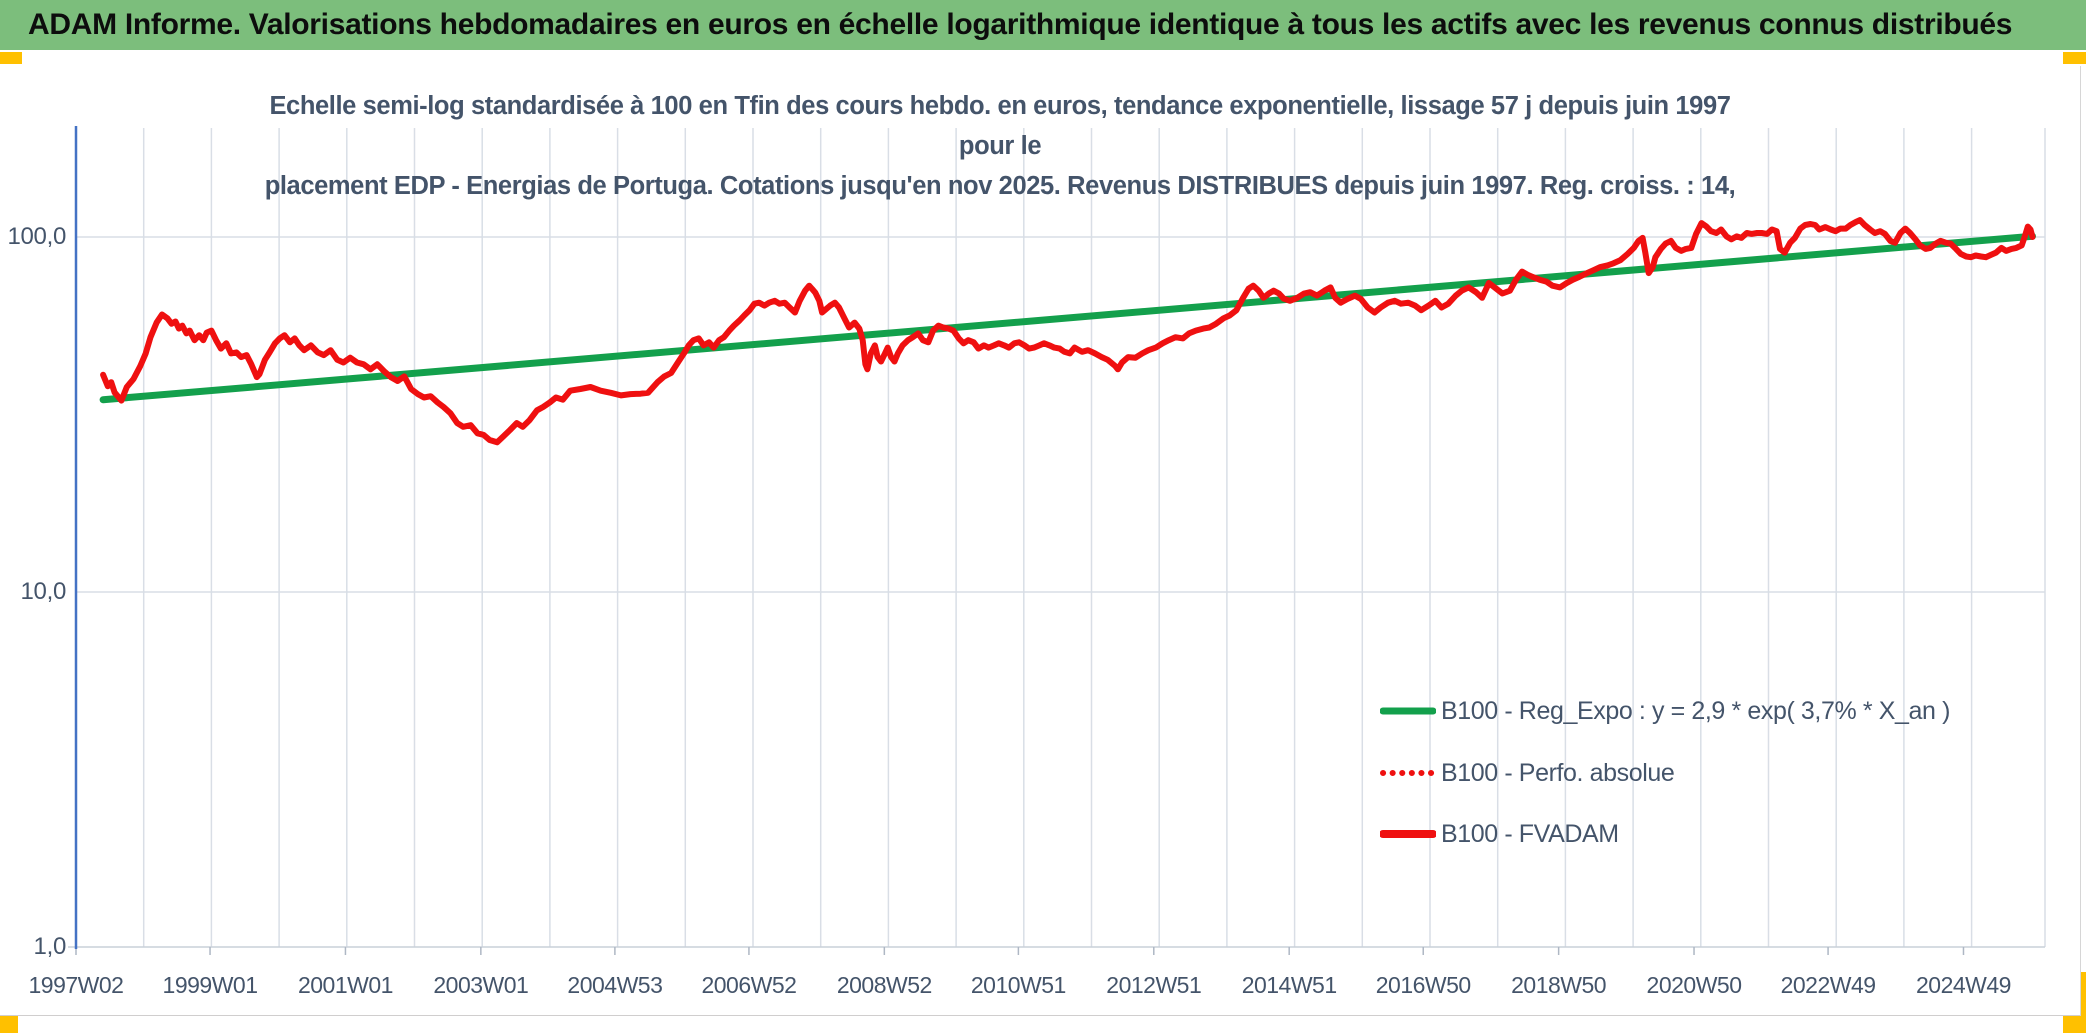 The height and width of the screenshot is (1033, 2086). Describe the element at coordinates (2083, 1002) in the screenshot. I see `accent-right-strip` at that location.